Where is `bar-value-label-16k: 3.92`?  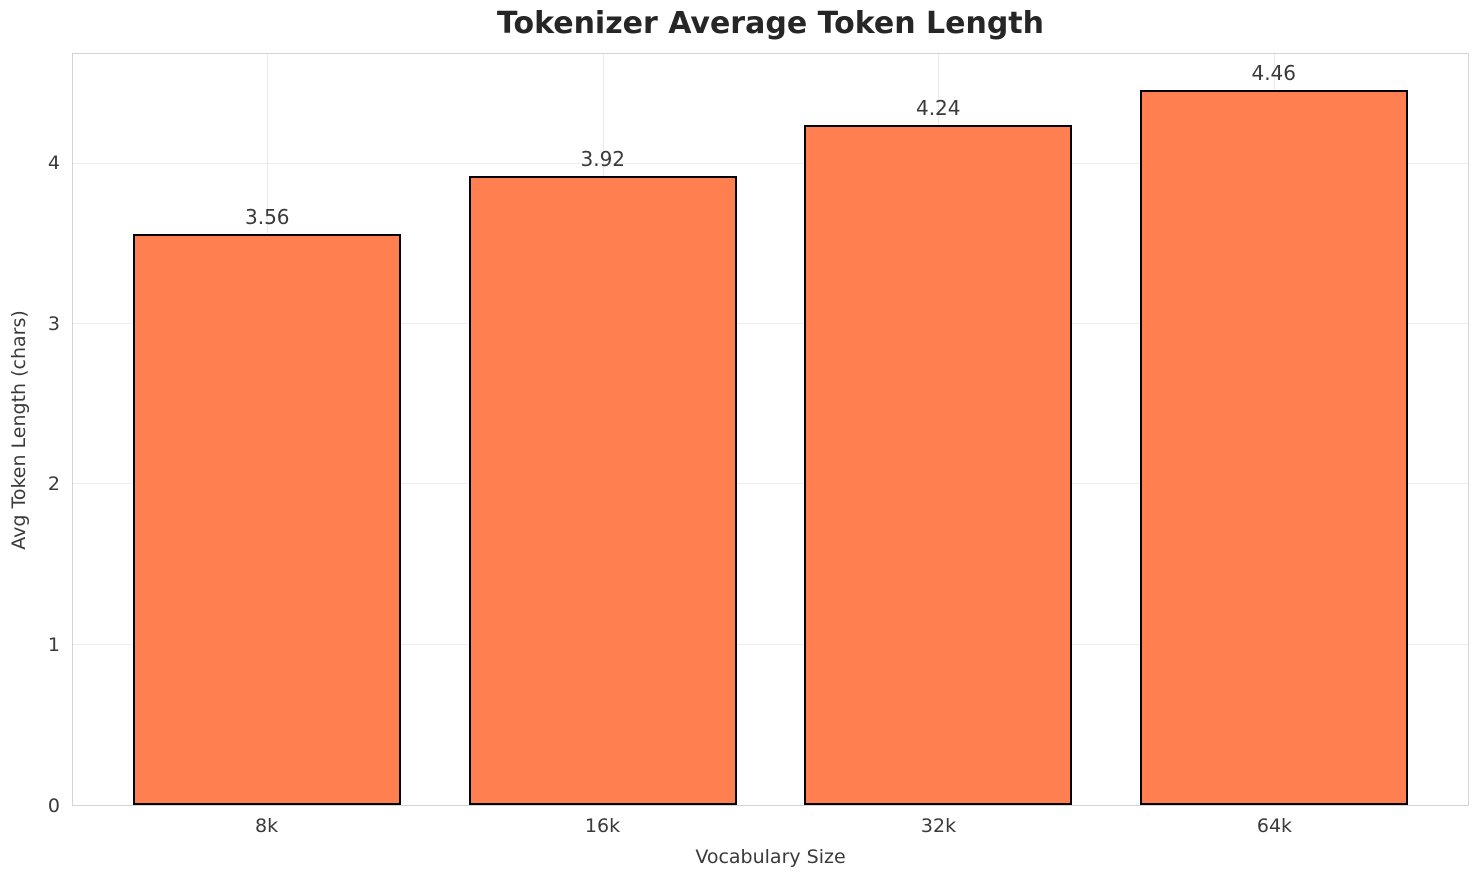 bar-value-label-16k: 3.92 is located at coordinates (603, 159).